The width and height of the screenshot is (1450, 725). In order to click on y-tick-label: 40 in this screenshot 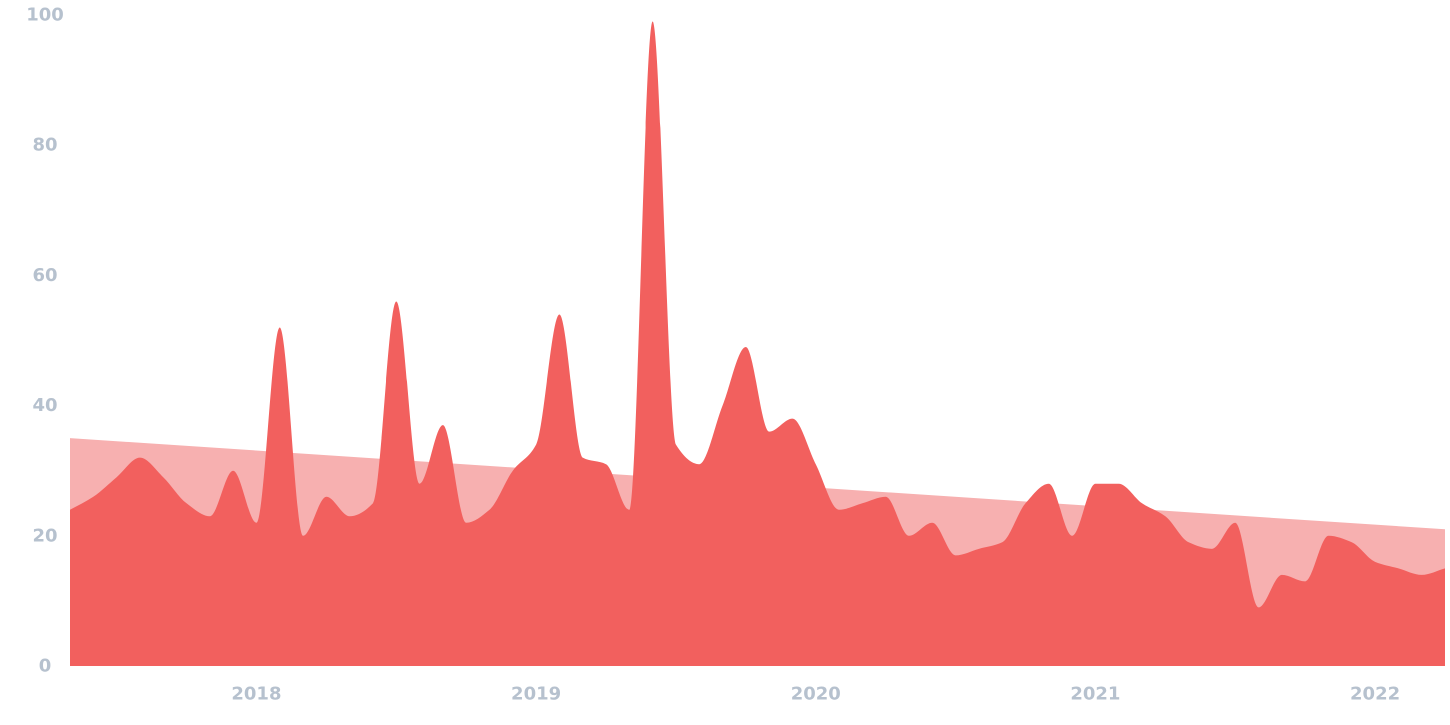, I will do `click(44, 405)`.